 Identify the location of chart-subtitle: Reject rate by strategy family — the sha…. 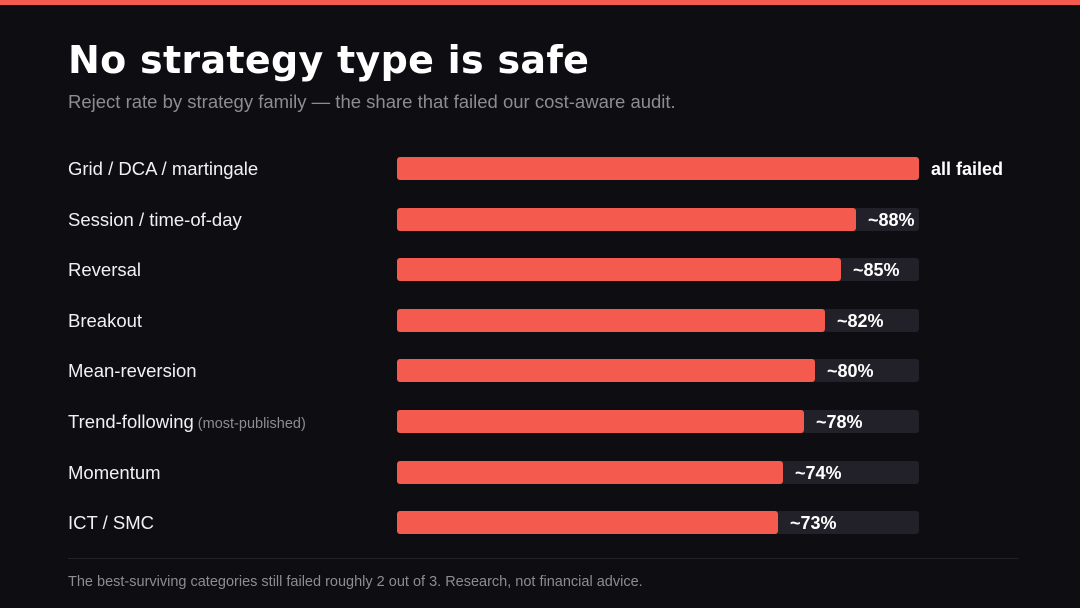
(372, 101).